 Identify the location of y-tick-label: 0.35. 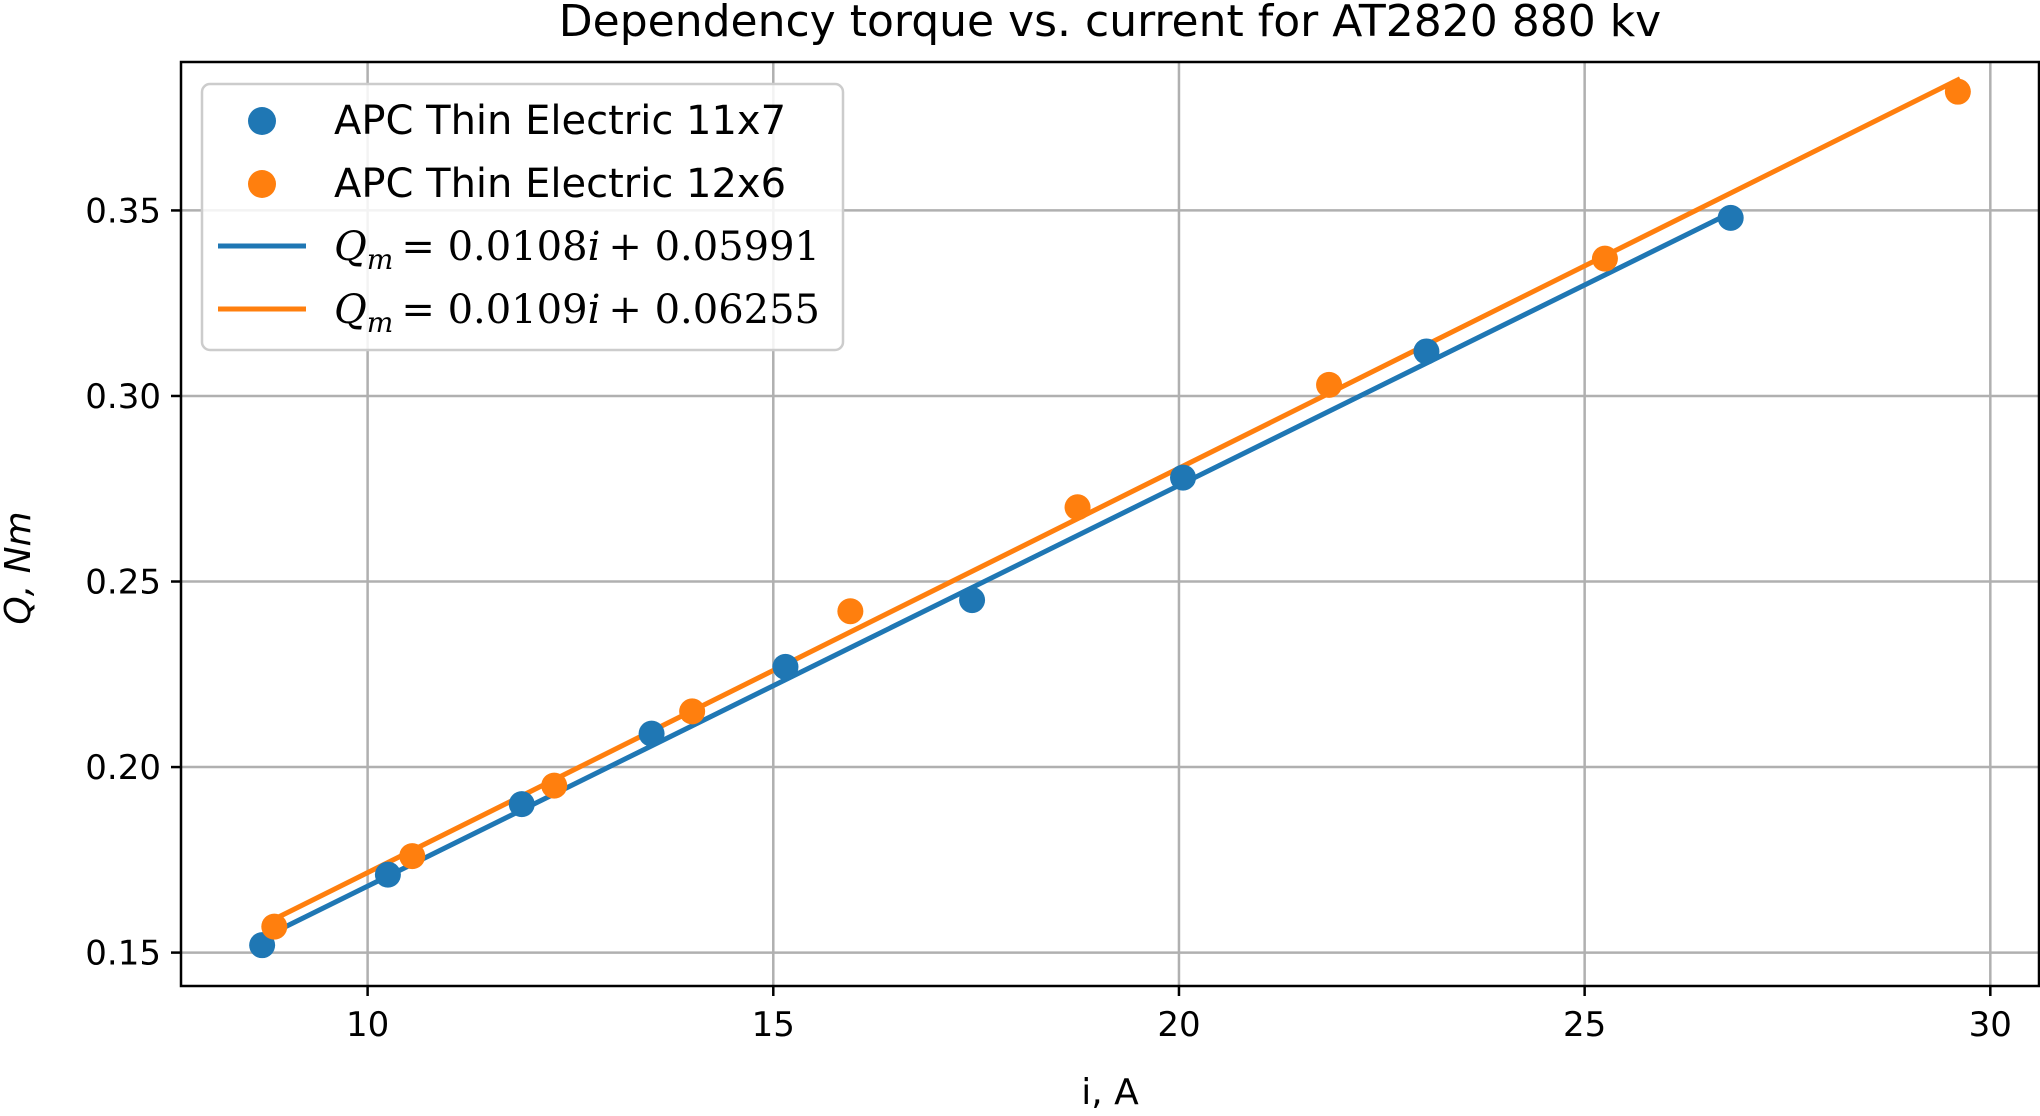
(123, 211).